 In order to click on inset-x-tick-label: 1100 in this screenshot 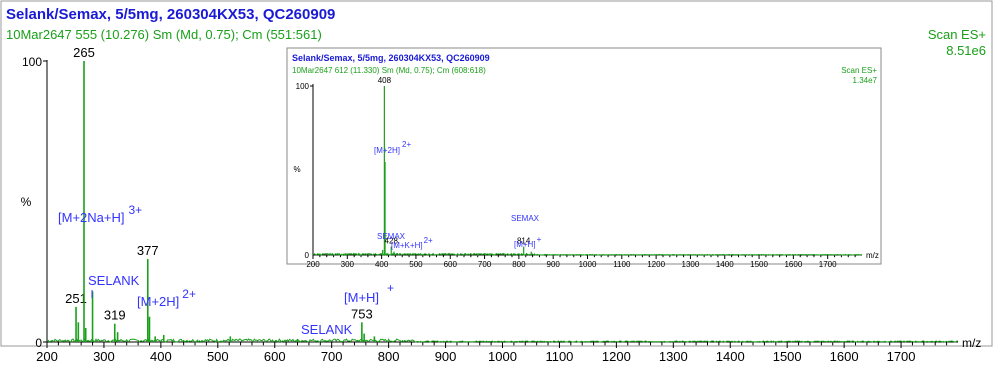, I will do `click(622, 264)`.